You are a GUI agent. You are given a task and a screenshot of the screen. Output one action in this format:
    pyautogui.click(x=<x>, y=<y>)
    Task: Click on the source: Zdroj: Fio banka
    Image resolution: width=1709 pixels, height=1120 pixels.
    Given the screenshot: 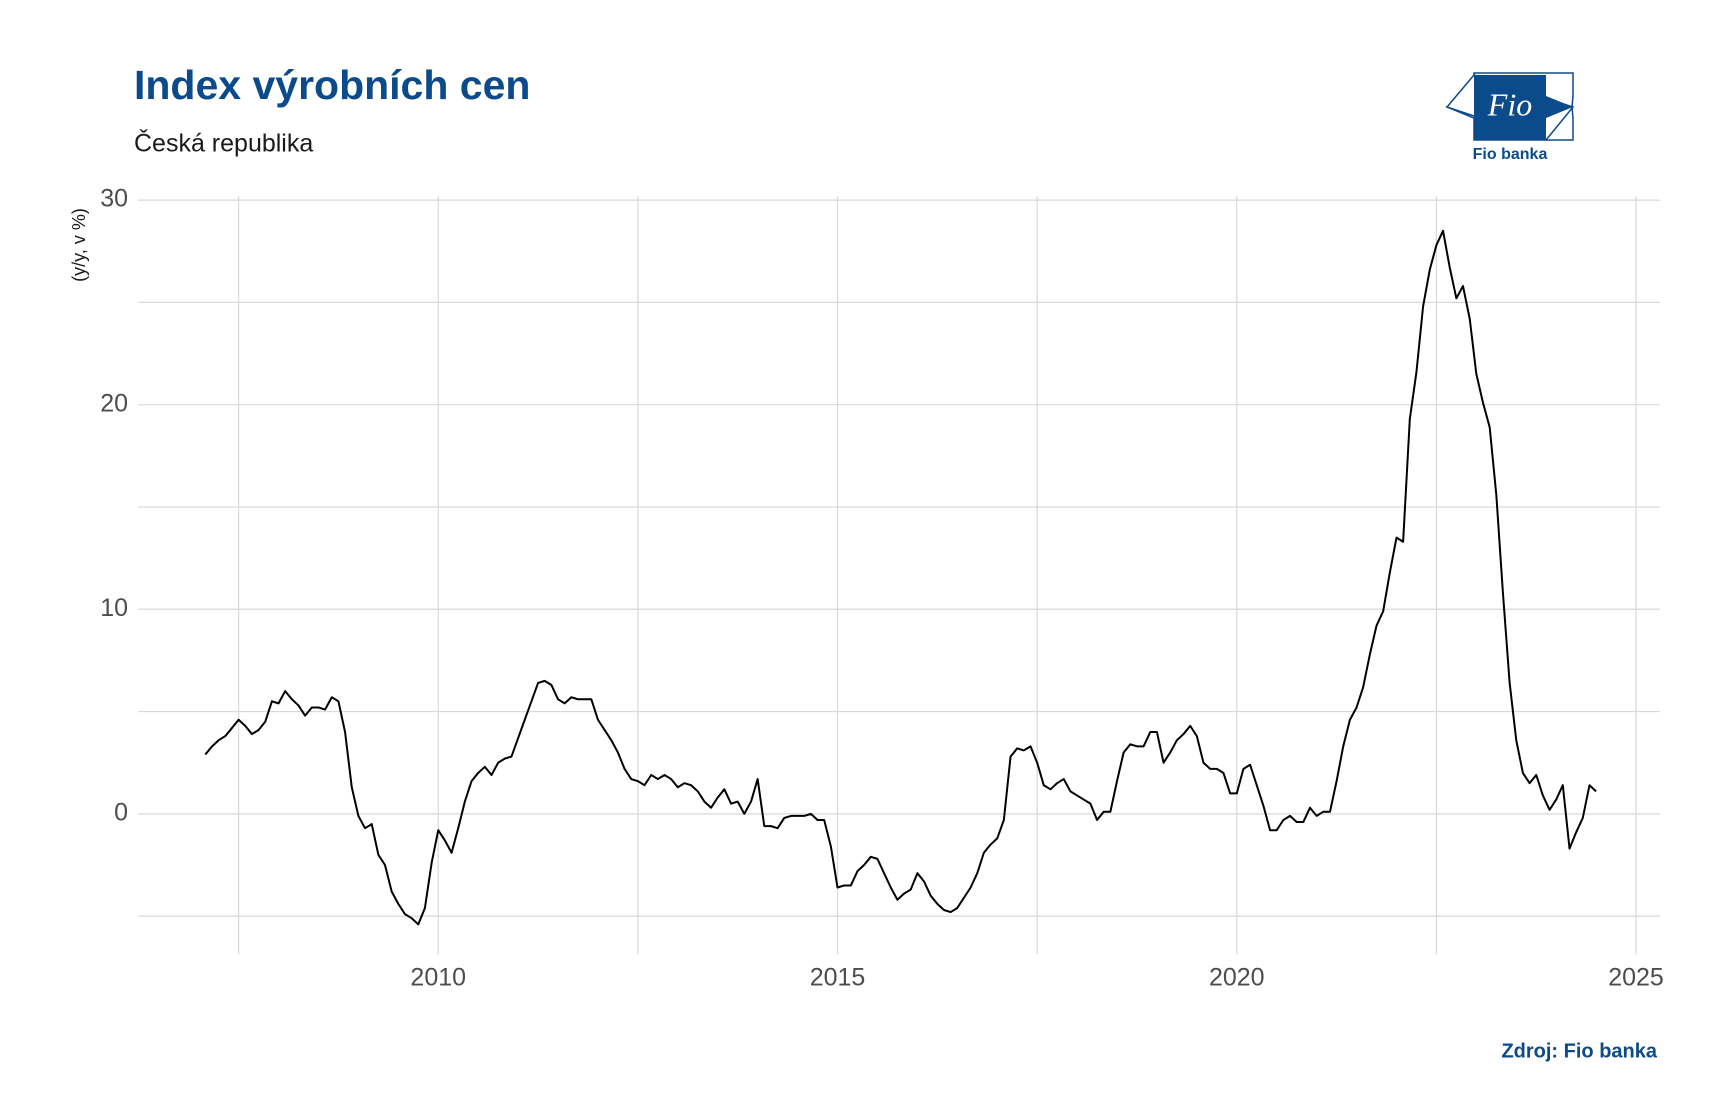 What is the action you would take?
    pyautogui.click(x=1579, y=1051)
    